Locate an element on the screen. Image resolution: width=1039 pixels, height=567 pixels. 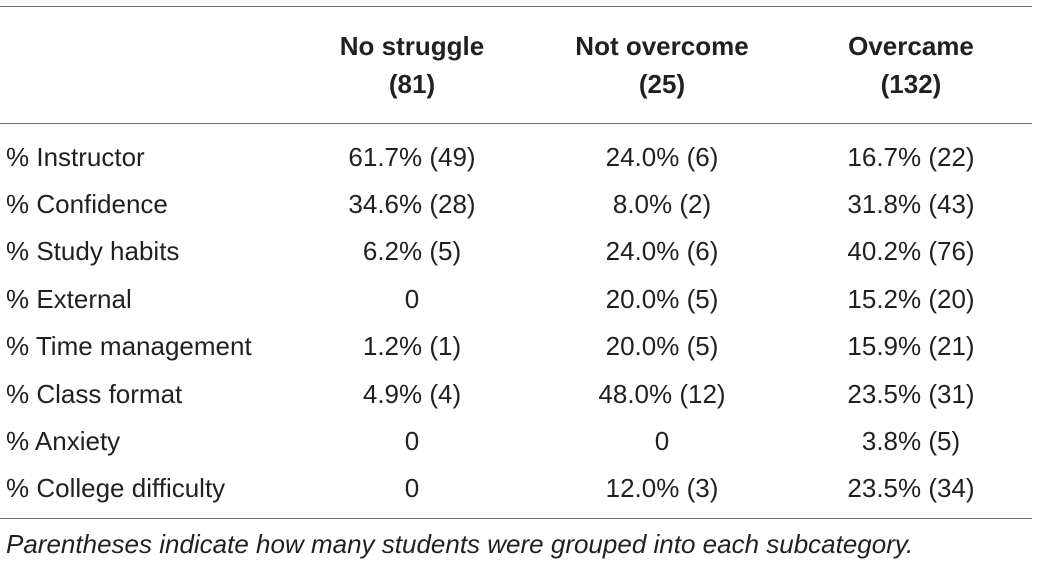
header-not-overcome: Not overcome (25) is located at coordinates (662, 64).